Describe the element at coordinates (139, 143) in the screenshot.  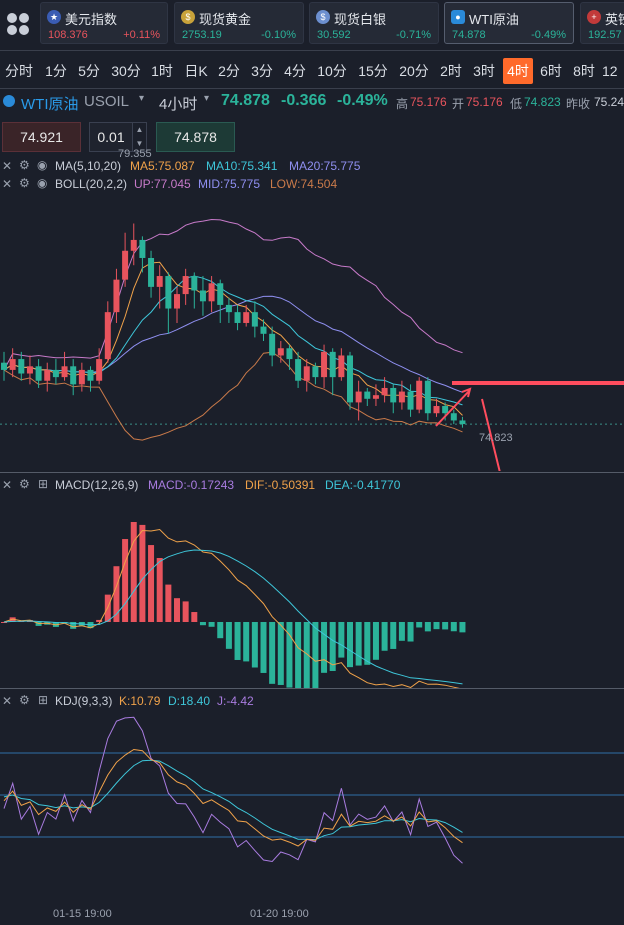
I see `stepper-down-icon: ▼` at that location.